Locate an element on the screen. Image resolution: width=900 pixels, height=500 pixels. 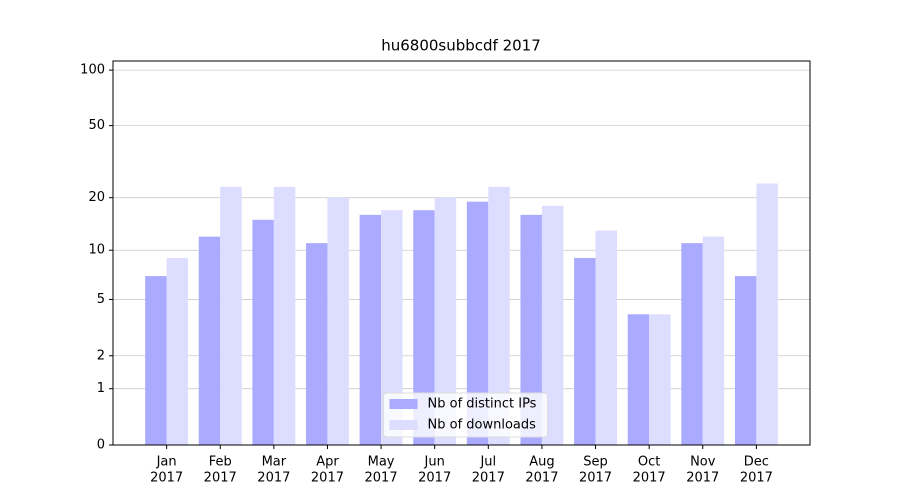
x-tick-label: May is located at coordinates (381, 462).